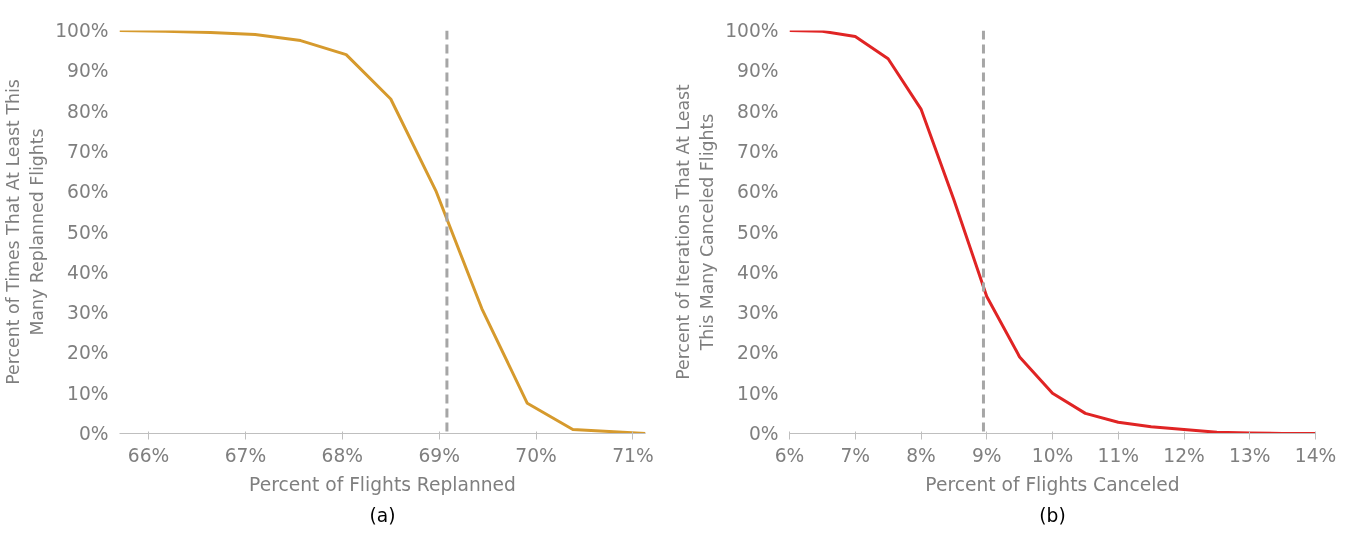  I want to click on x-tick-label: 66%, so click(148, 455).